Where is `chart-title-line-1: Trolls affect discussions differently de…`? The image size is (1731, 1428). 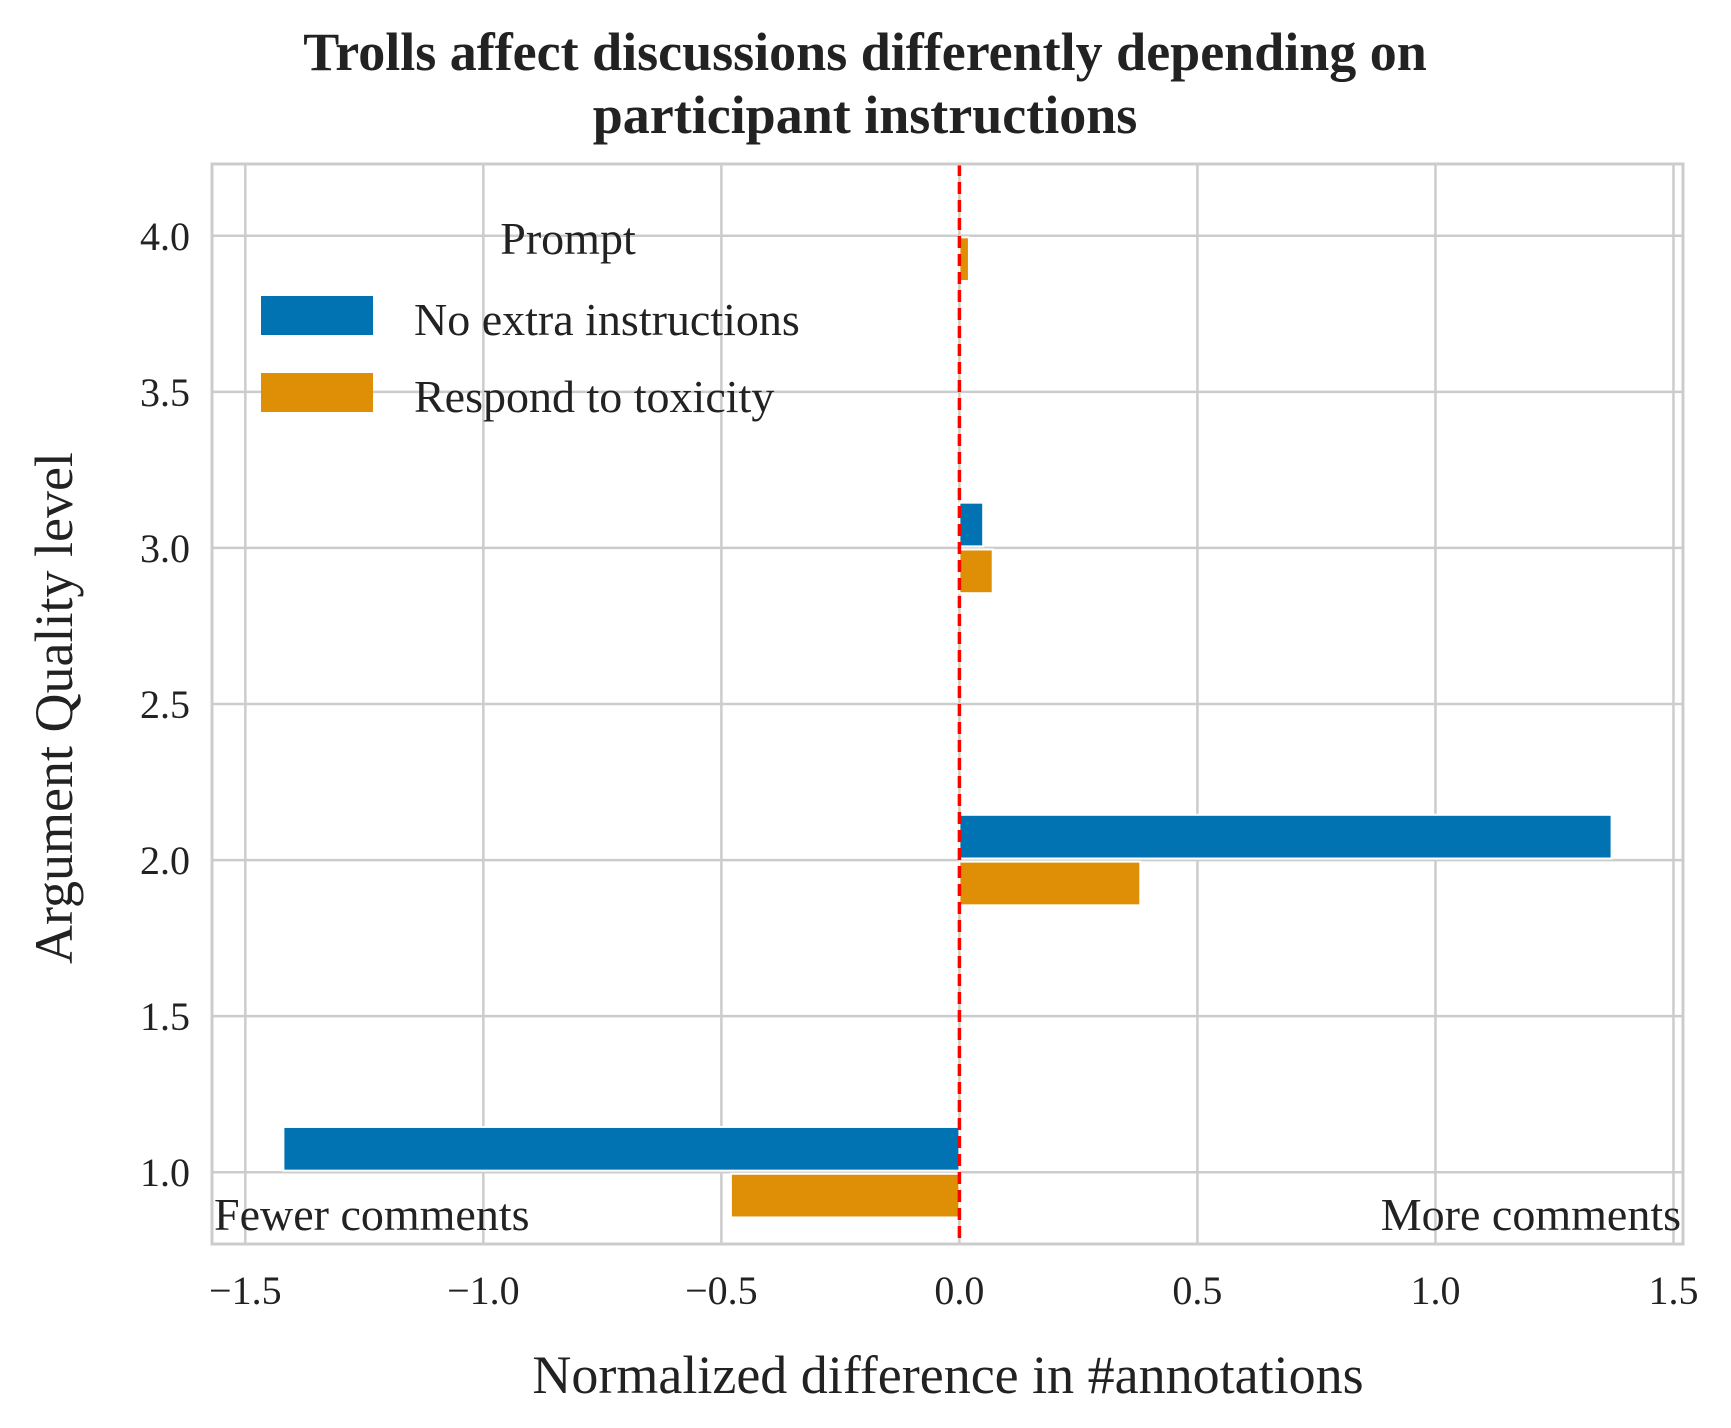
chart-title-line-1: Trolls affect discussions differently de… is located at coordinates (865, 52).